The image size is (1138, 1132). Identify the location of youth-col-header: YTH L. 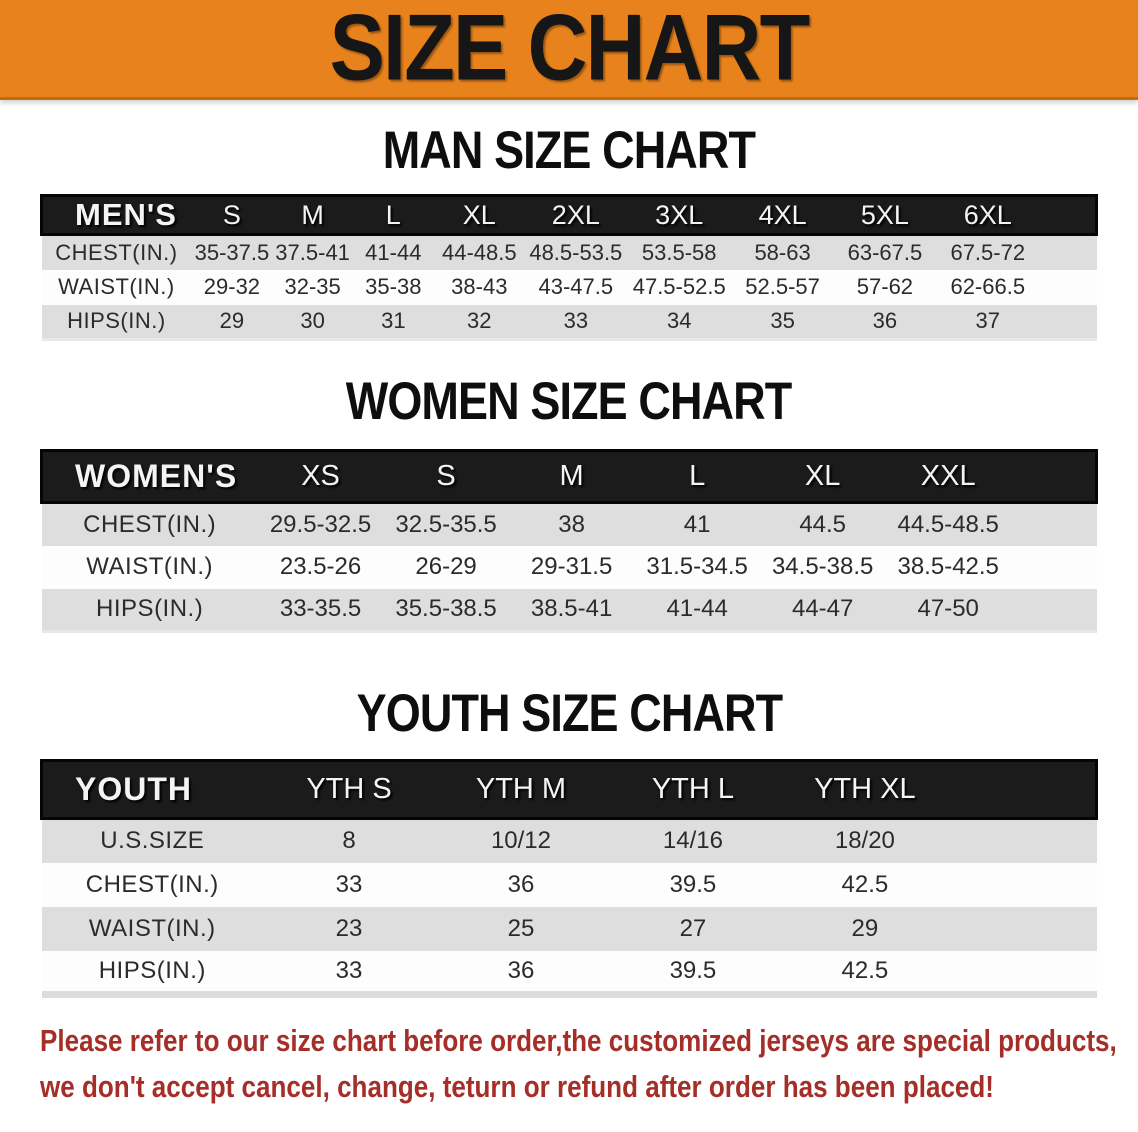
(692, 789).